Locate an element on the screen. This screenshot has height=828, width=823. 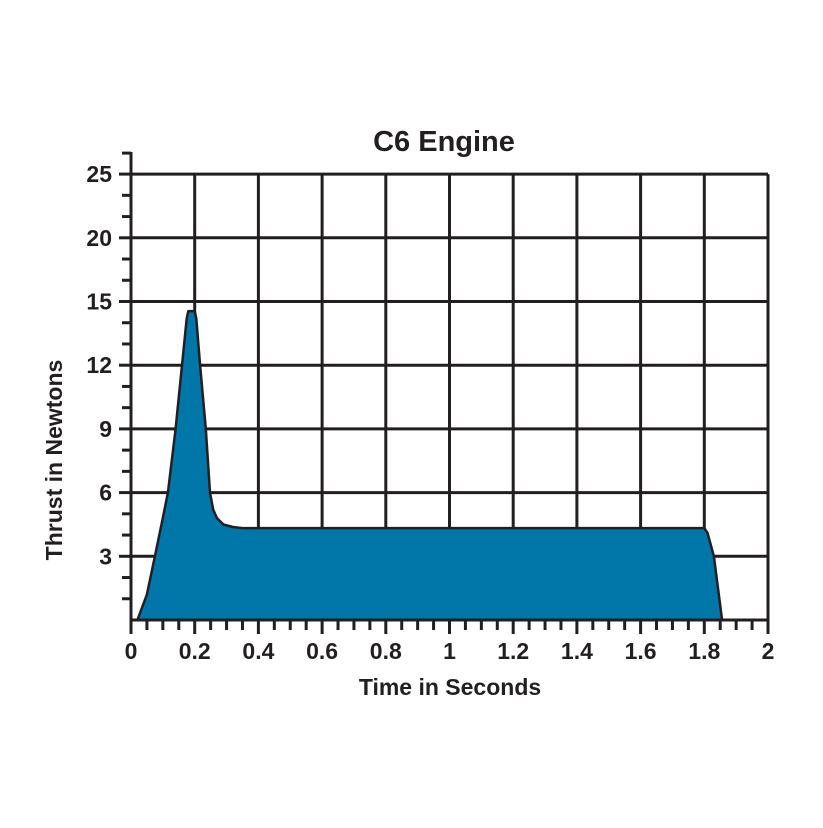
x-tick-label: 0 is located at coordinates (131, 651).